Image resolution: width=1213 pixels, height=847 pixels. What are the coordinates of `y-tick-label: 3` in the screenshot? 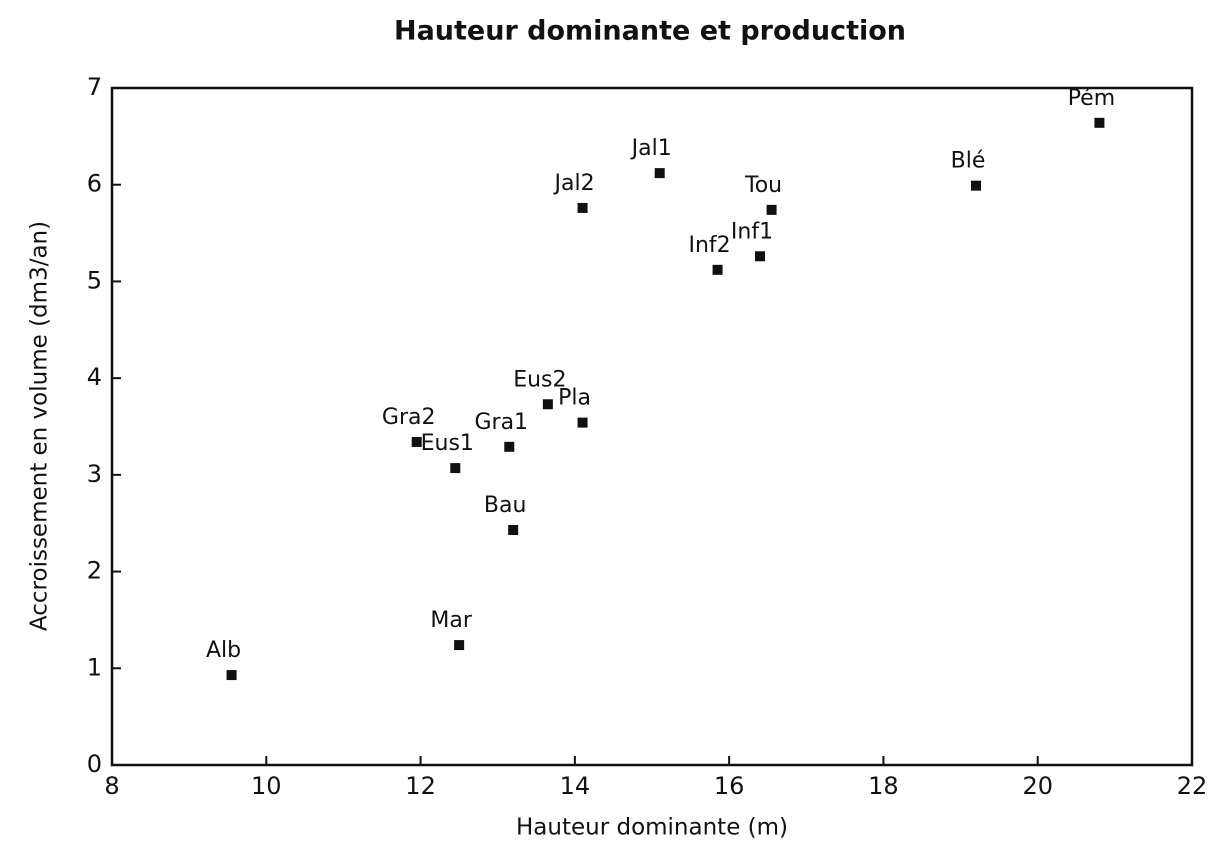 It's located at (94, 474).